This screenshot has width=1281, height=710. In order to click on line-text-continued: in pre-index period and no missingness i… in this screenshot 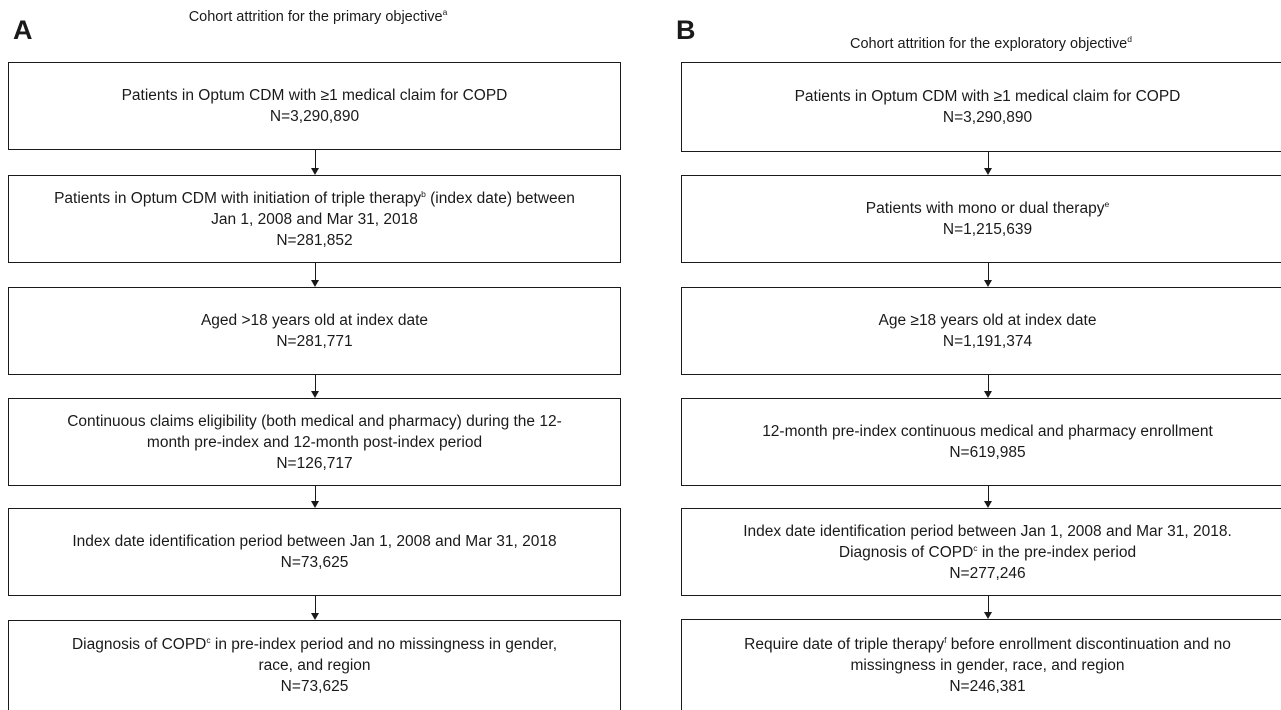, I will do `click(384, 644)`.